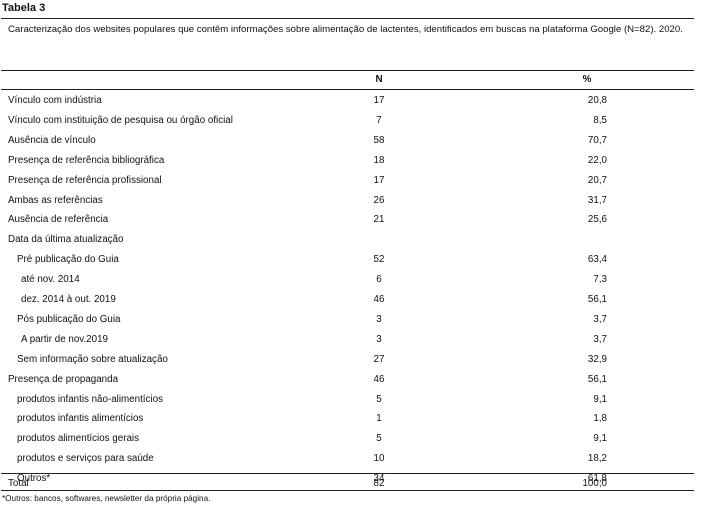  What do you see at coordinates (379, 160) in the screenshot?
I see `row-n-value: 18` at bounding box center [379, 160].